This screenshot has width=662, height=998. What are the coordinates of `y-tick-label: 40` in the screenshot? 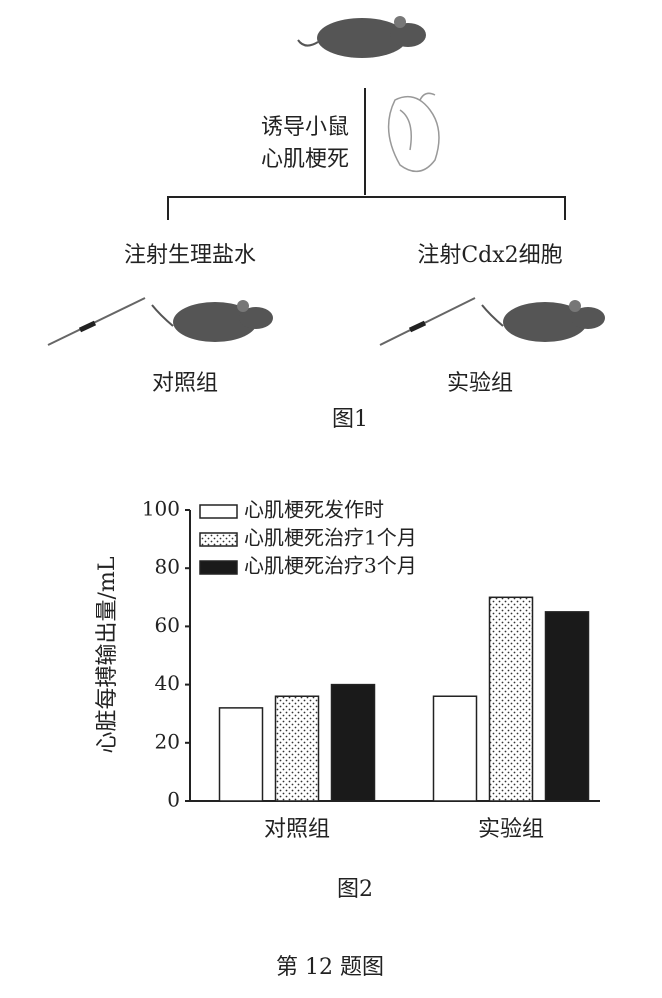 It's located at (167, 683).